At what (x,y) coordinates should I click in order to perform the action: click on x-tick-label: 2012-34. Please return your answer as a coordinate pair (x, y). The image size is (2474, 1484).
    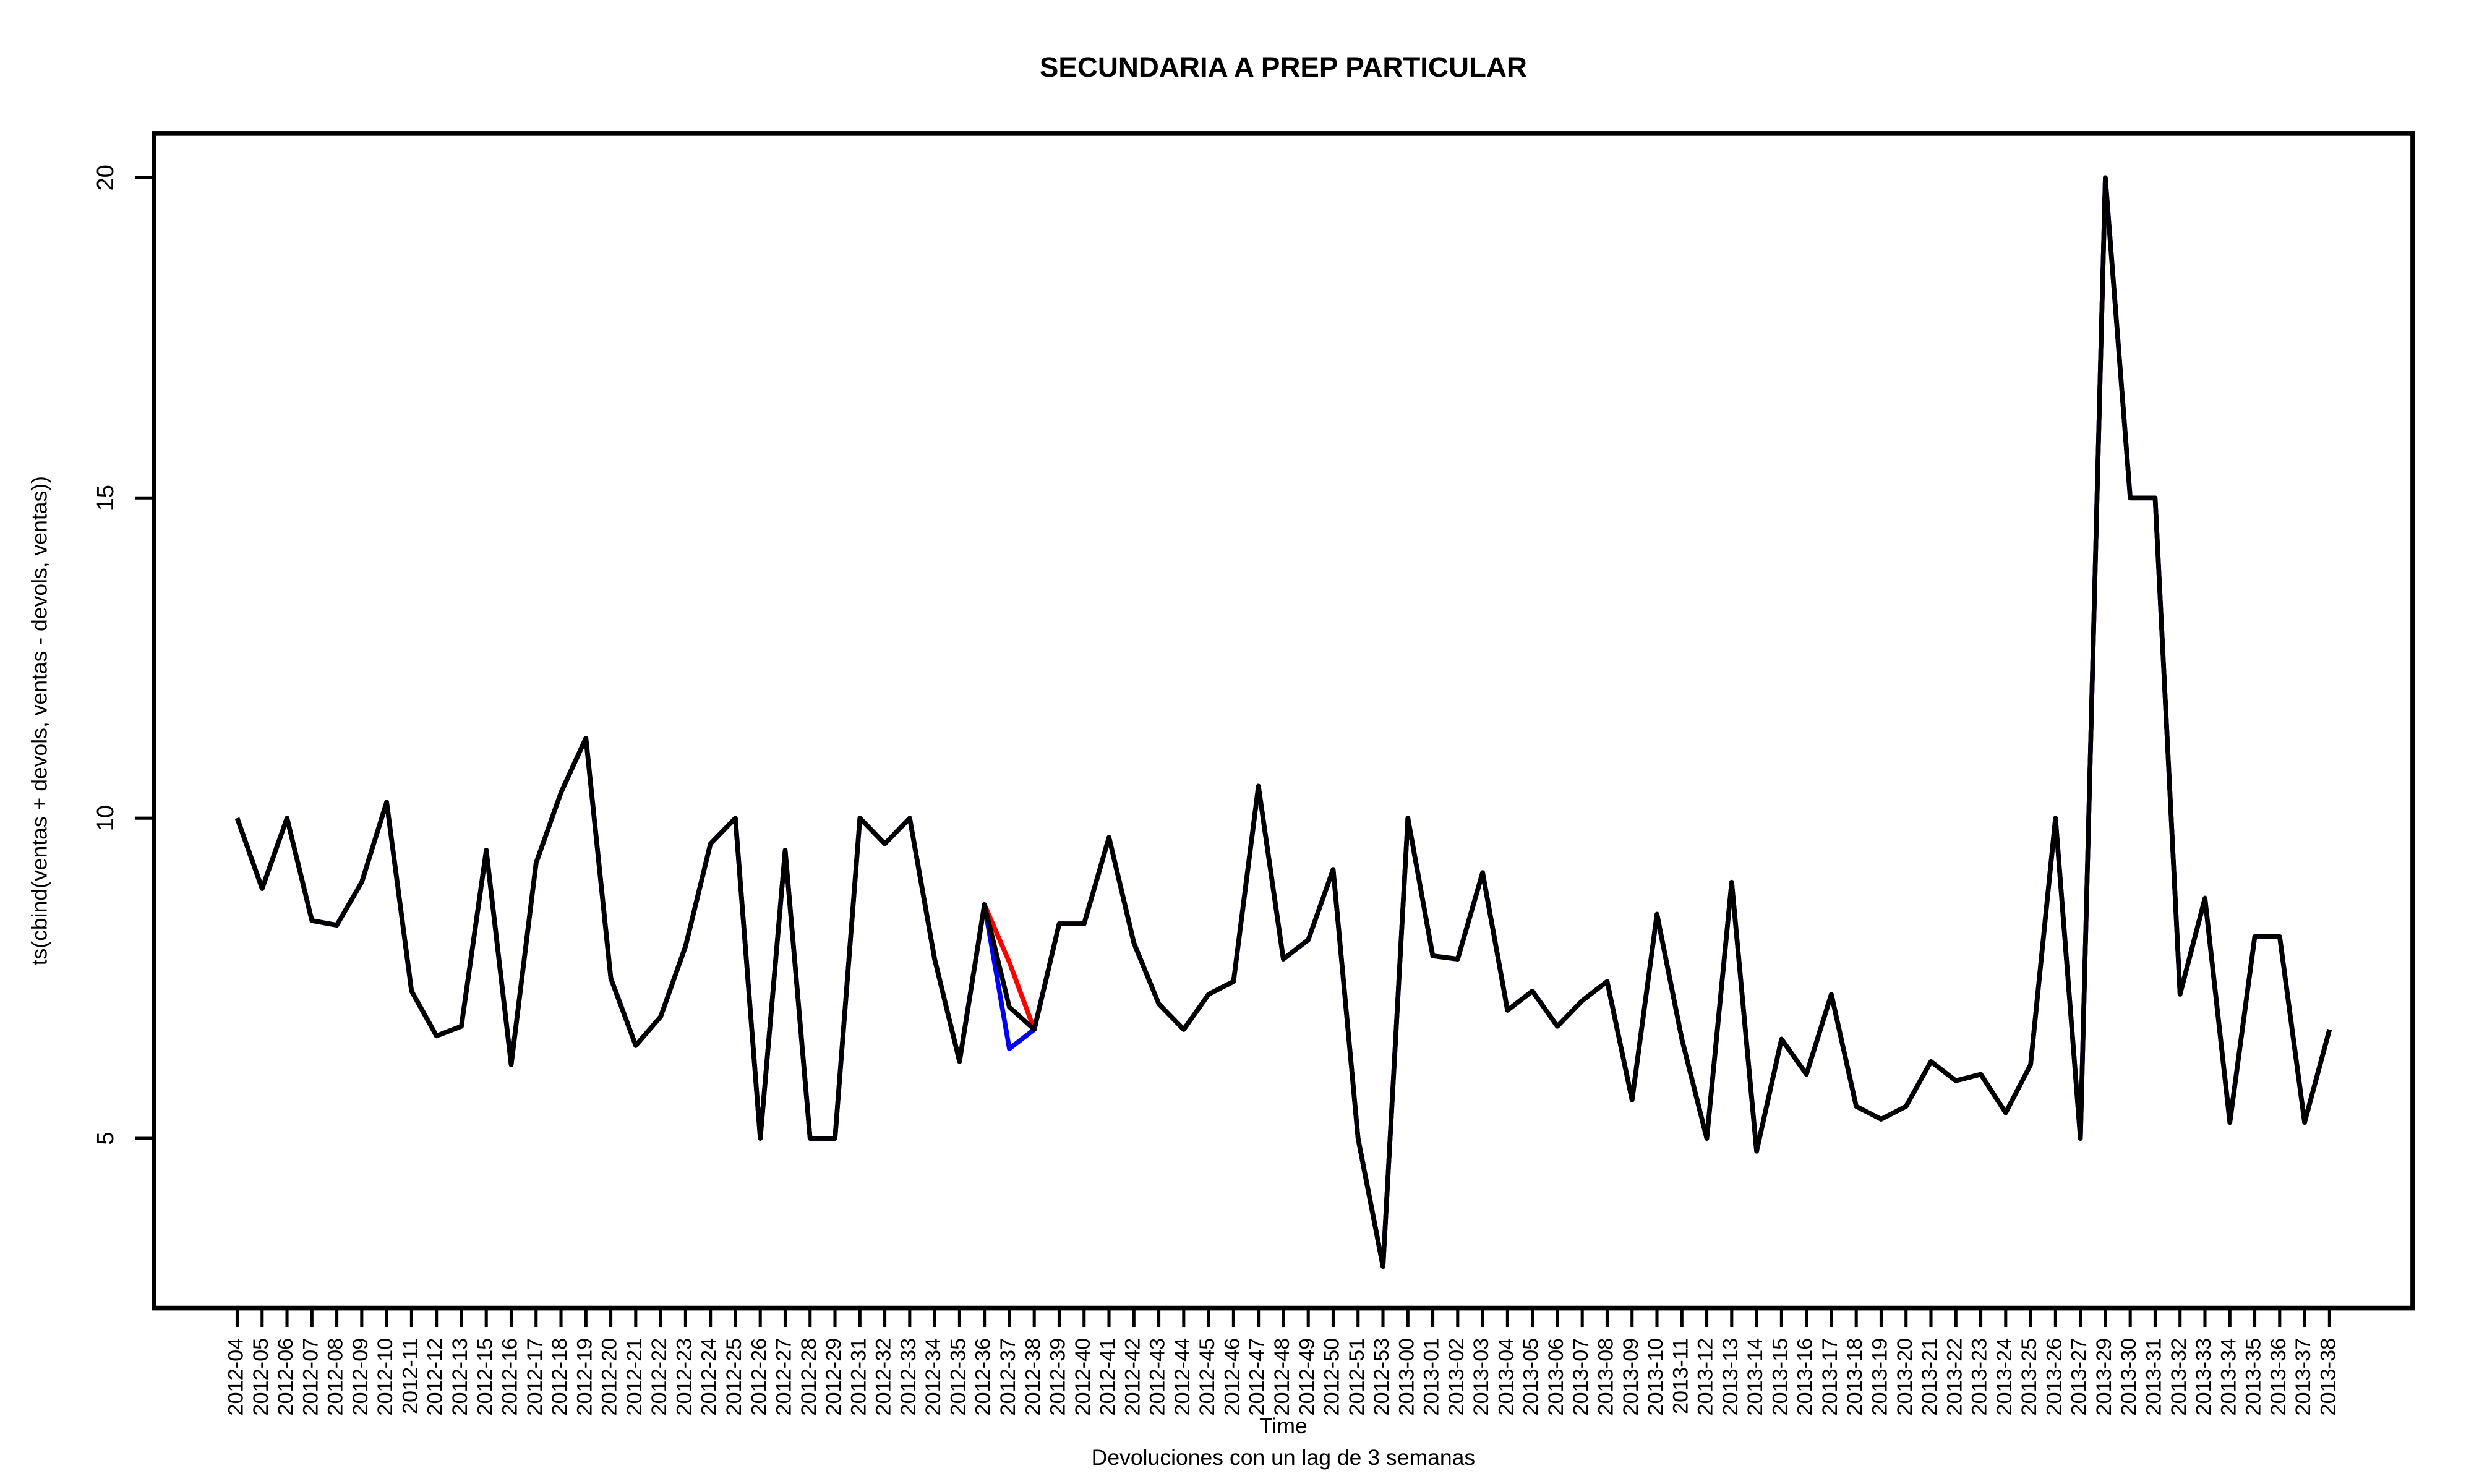
    Looking at the image, I should click on (933, 1377).